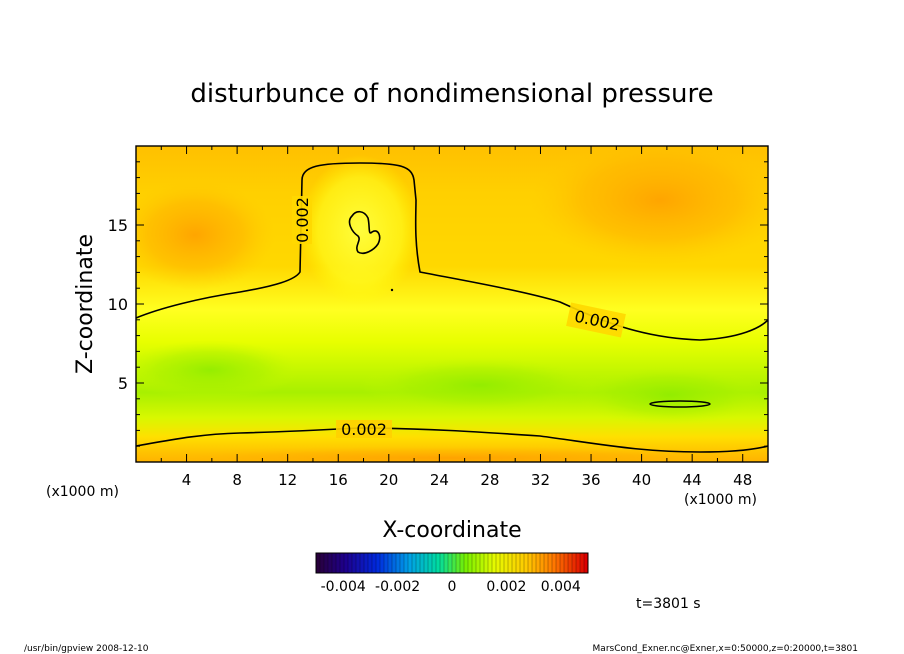 This screenshot has height=654, width=904. I want to click on y-tick-label: 15, so click(118, 225).